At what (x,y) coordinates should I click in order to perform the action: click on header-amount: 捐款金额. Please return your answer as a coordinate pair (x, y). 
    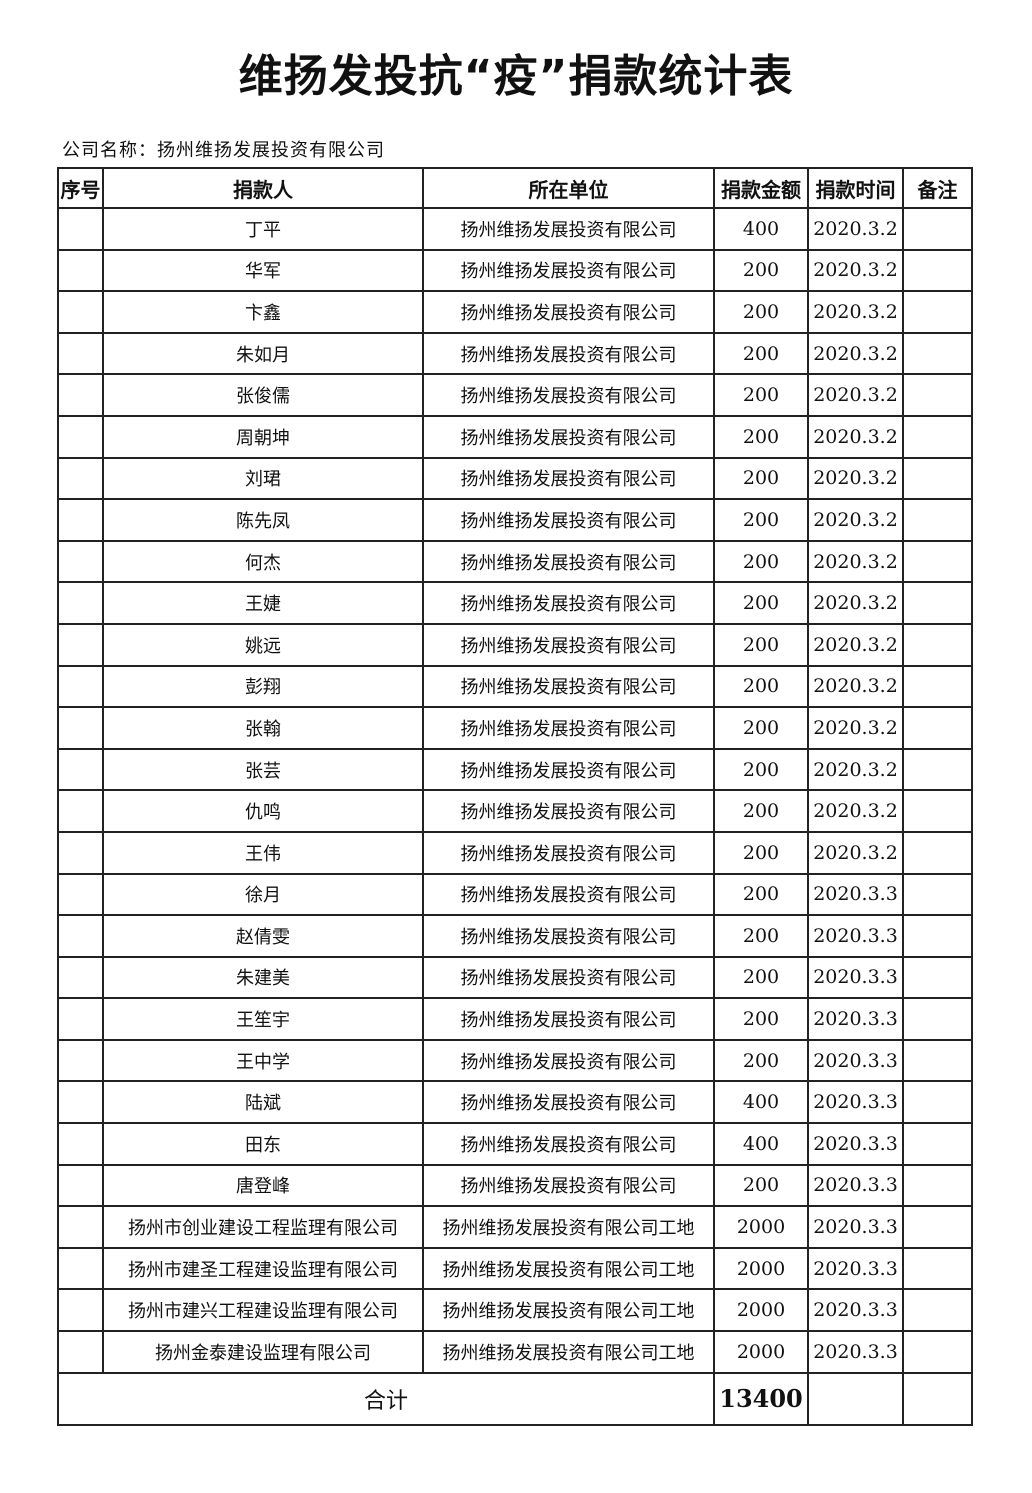
    Looking at the image, I should click on (761, 188).